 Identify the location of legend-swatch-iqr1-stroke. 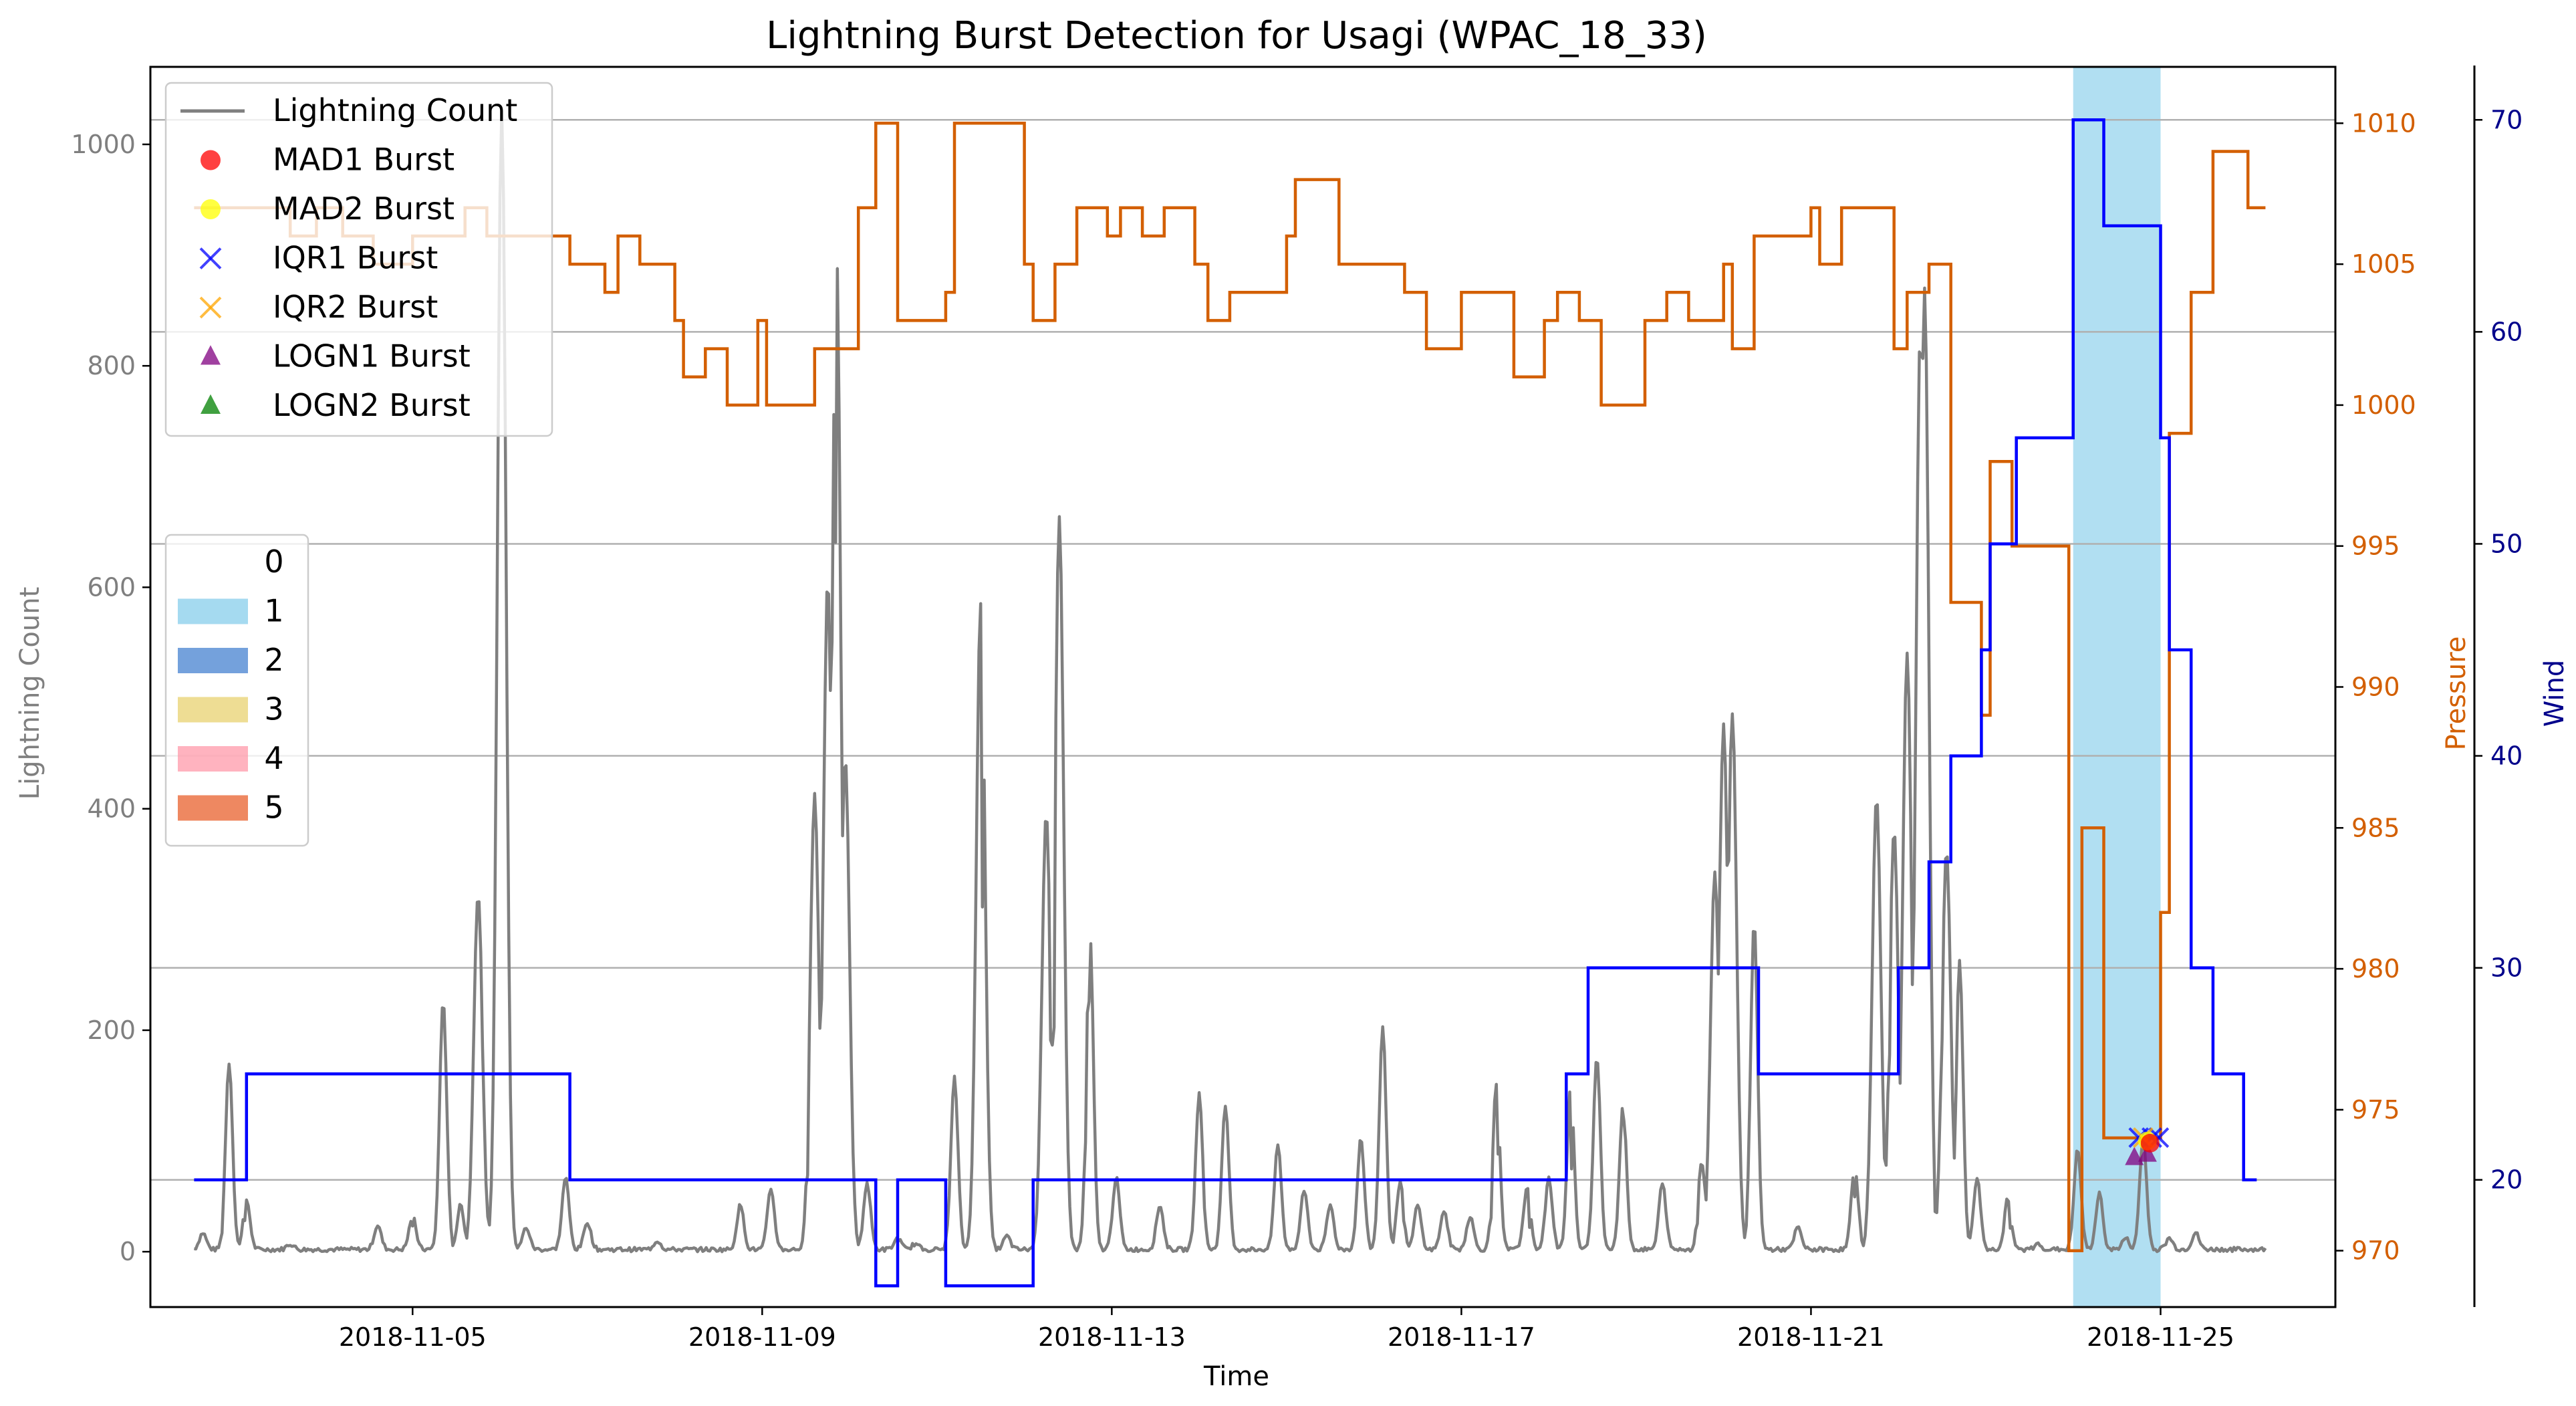
(211, 258).